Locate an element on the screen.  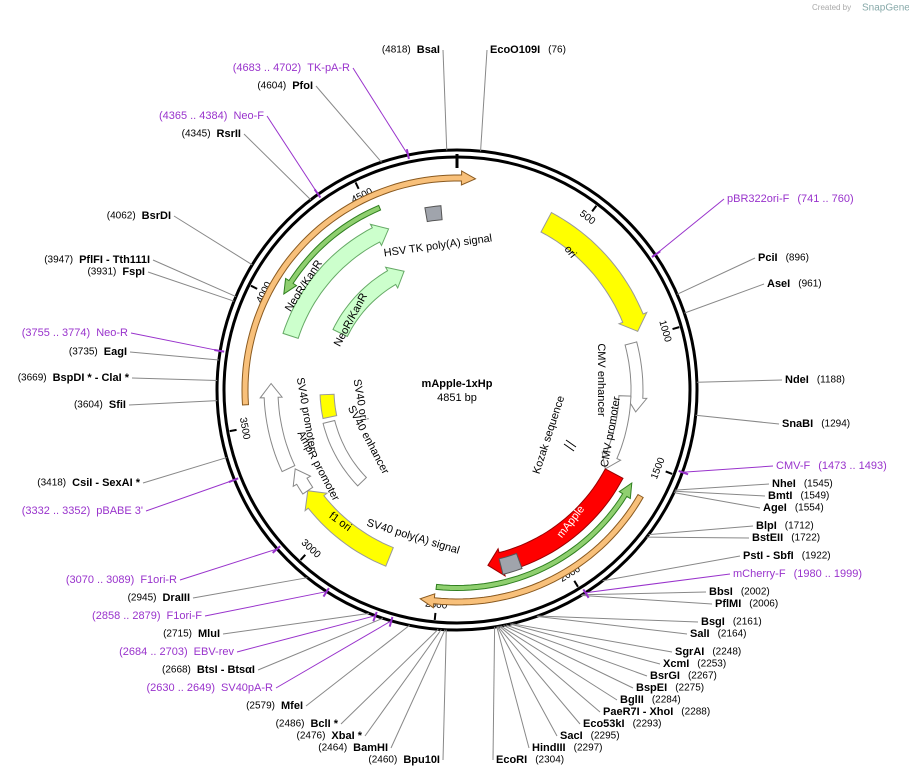
site-position: (2486) is located at coordinates (290, 724).